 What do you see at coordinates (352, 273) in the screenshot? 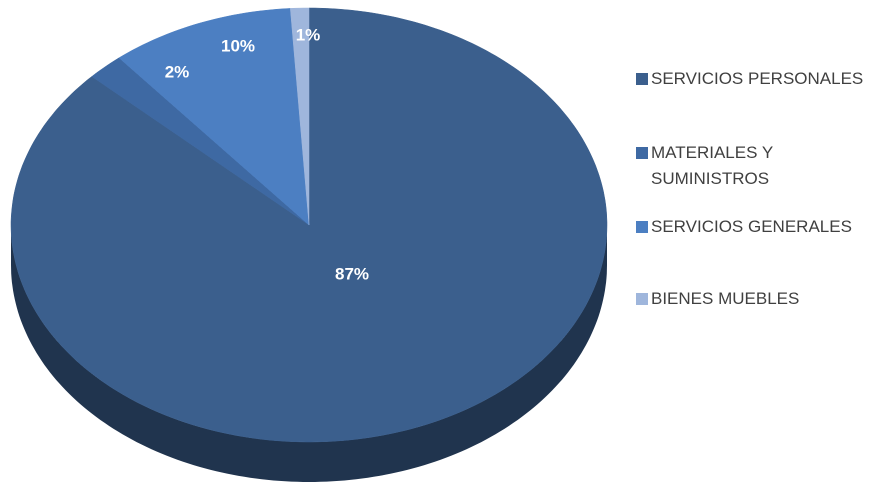
I see `data-label: 87%` at bounding box center [352, 273].